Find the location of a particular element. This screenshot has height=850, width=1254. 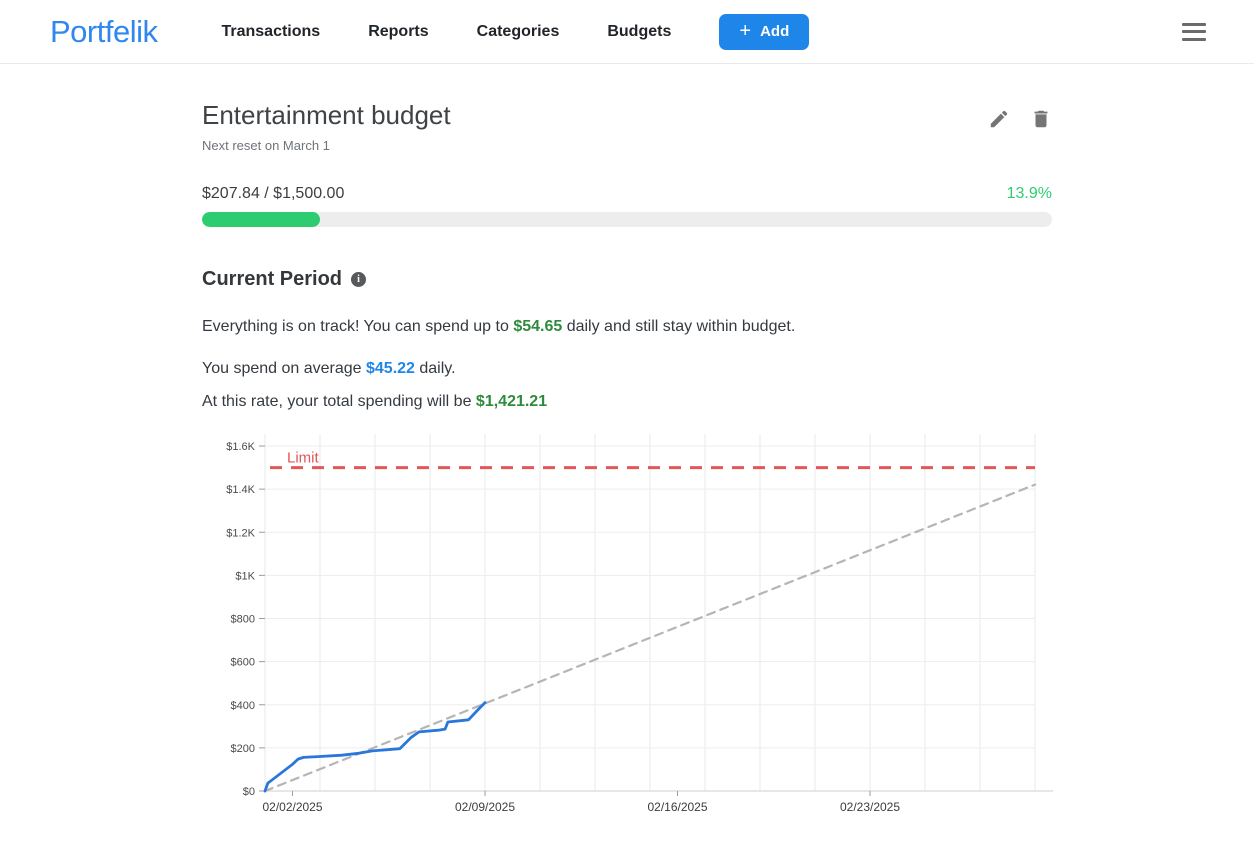

current-period-heading: Current Period i is located at coordinates (627, 279).